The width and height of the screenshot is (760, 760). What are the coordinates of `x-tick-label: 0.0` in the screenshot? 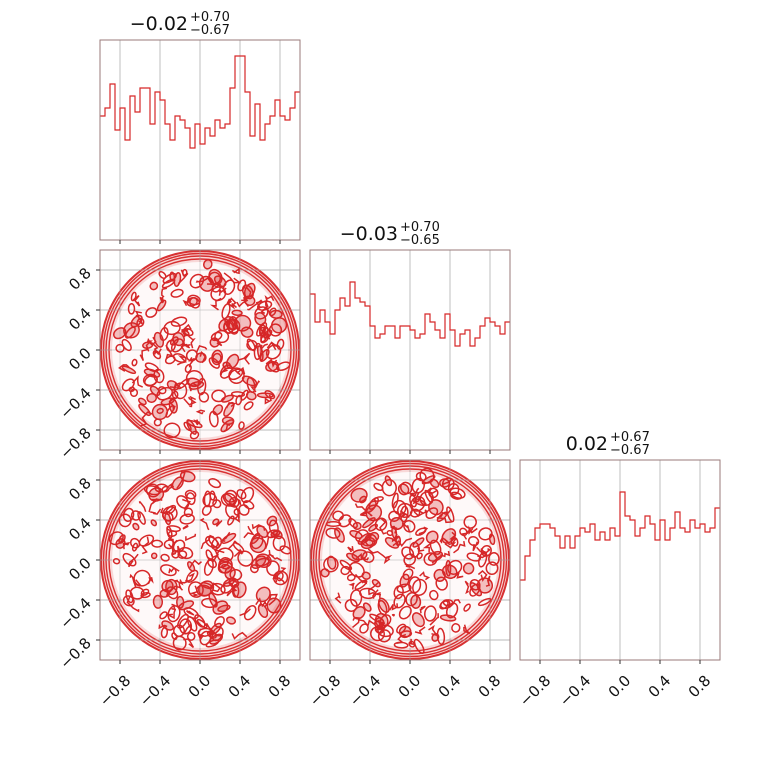 It's located at (410, 687).